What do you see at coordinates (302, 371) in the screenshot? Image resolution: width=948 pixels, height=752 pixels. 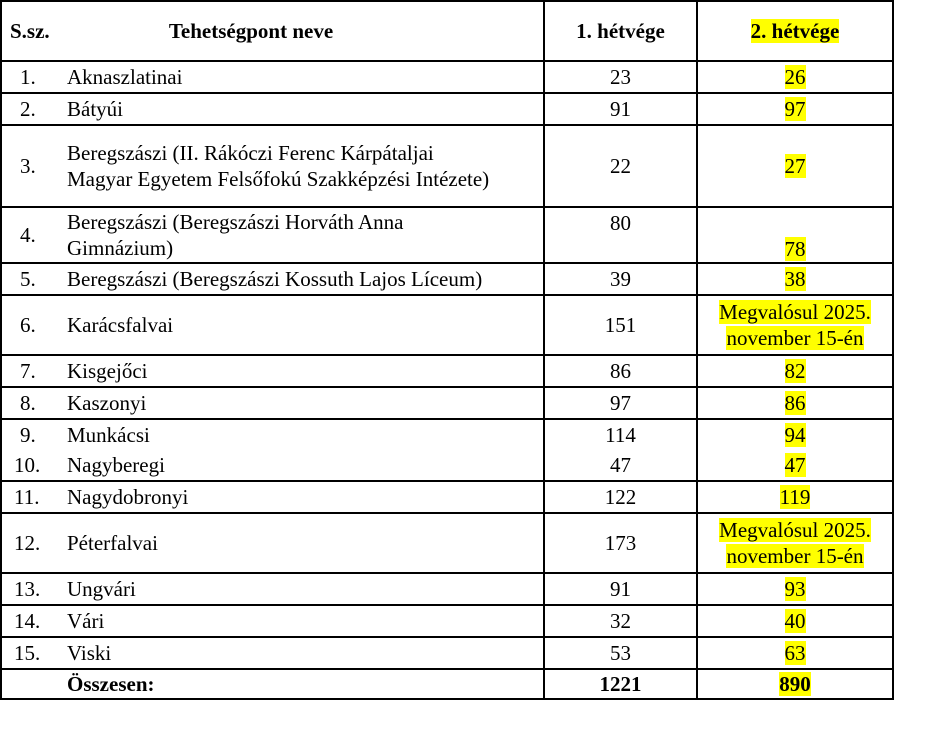 I see `row-name: Kisgejőci` at bounding box center [302, 371].